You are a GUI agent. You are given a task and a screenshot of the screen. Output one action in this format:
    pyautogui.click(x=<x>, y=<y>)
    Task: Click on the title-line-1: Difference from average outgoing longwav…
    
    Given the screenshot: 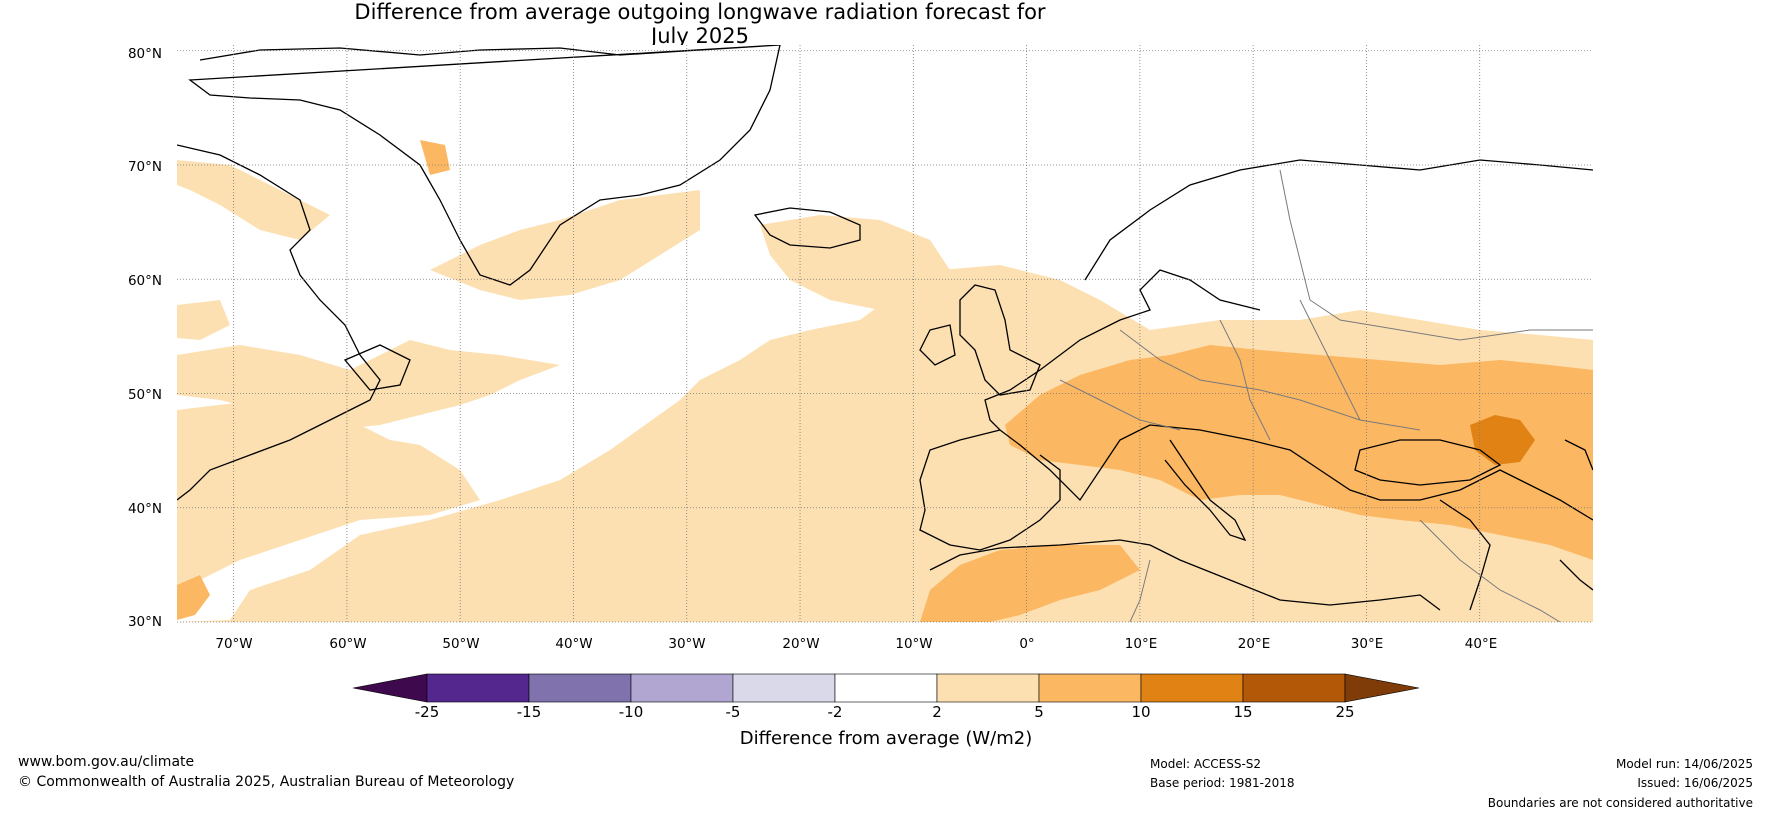 What is the action you would take?
    pyautogui.click(x=700, y=12)
    